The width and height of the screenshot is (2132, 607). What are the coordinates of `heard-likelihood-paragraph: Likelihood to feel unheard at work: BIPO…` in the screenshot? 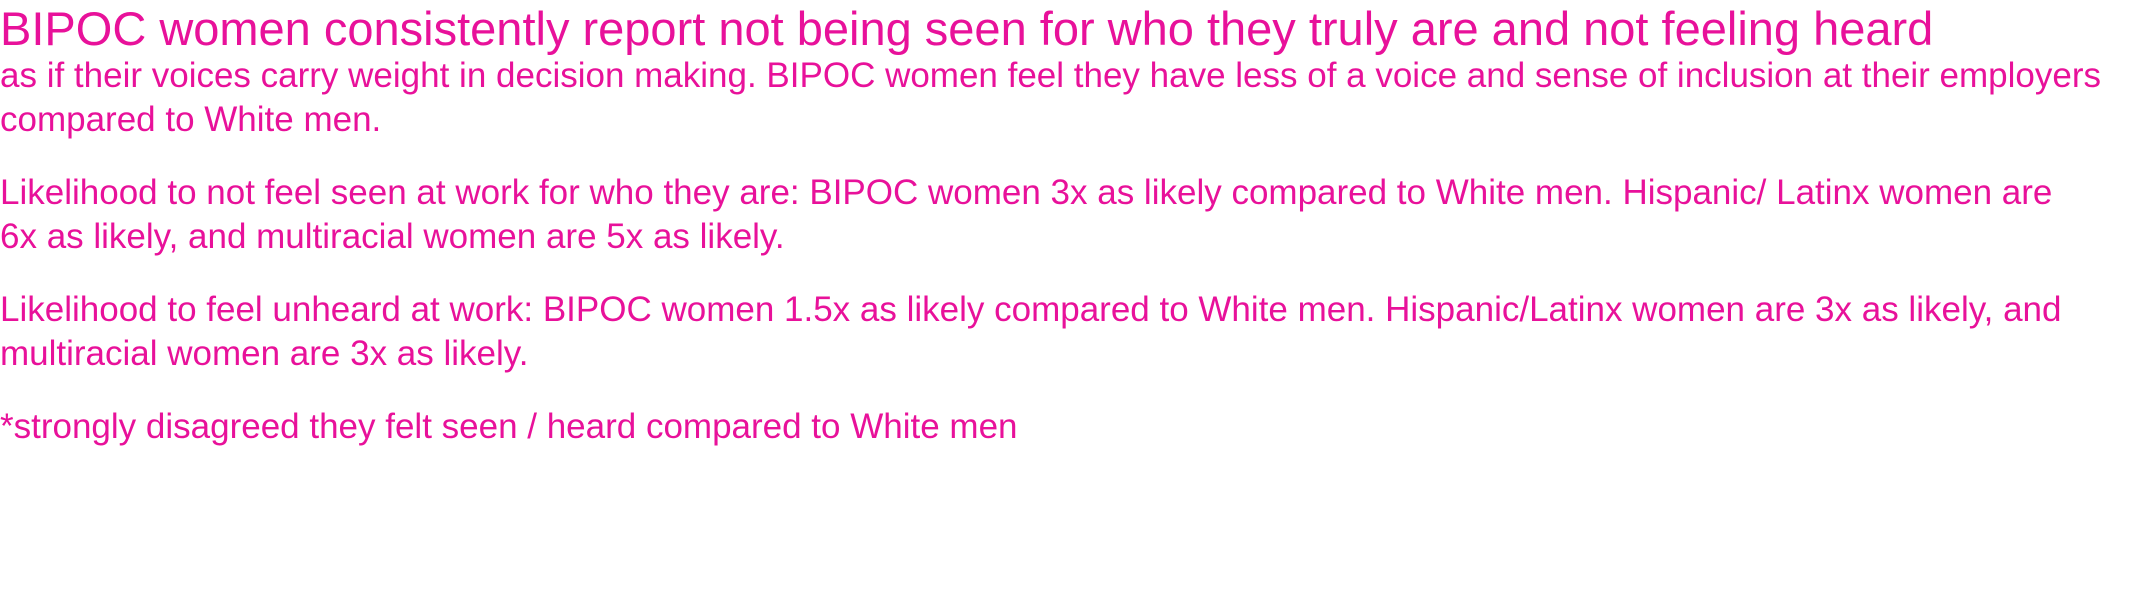 It's located at (1031, 331).